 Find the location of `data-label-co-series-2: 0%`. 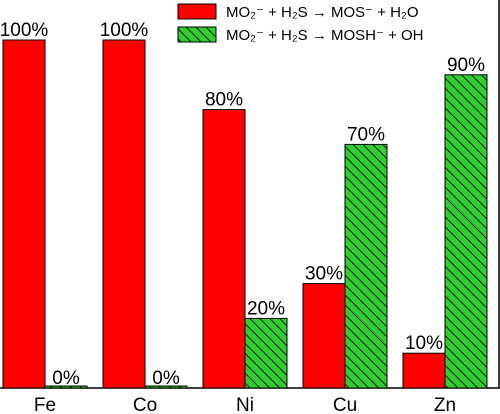

data-label-co-series-2: 0% is located at coordinates (166, 378).